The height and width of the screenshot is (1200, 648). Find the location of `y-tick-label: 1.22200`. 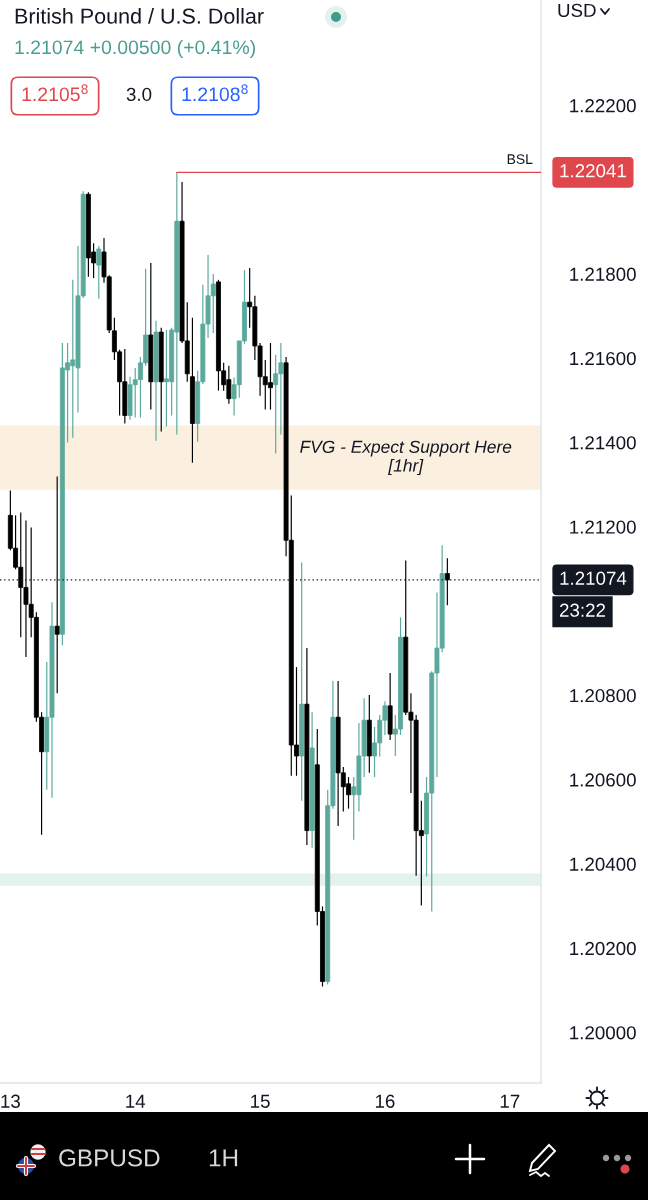

y-tick-label: 1.22200 is located at coordinates (603, 106).